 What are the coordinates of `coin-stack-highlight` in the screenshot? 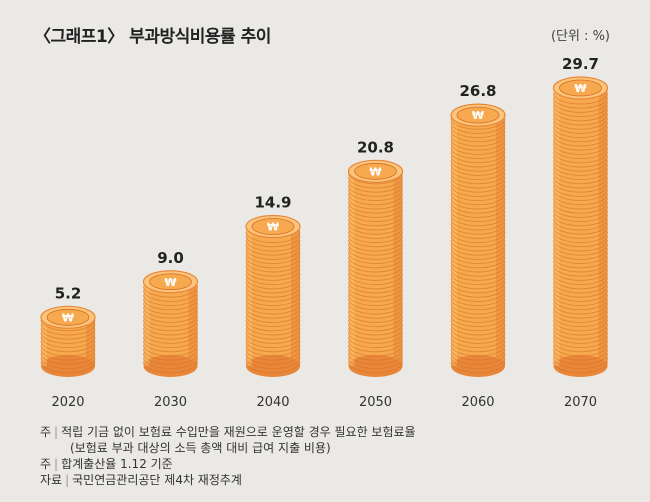 It's located at (146, 323).